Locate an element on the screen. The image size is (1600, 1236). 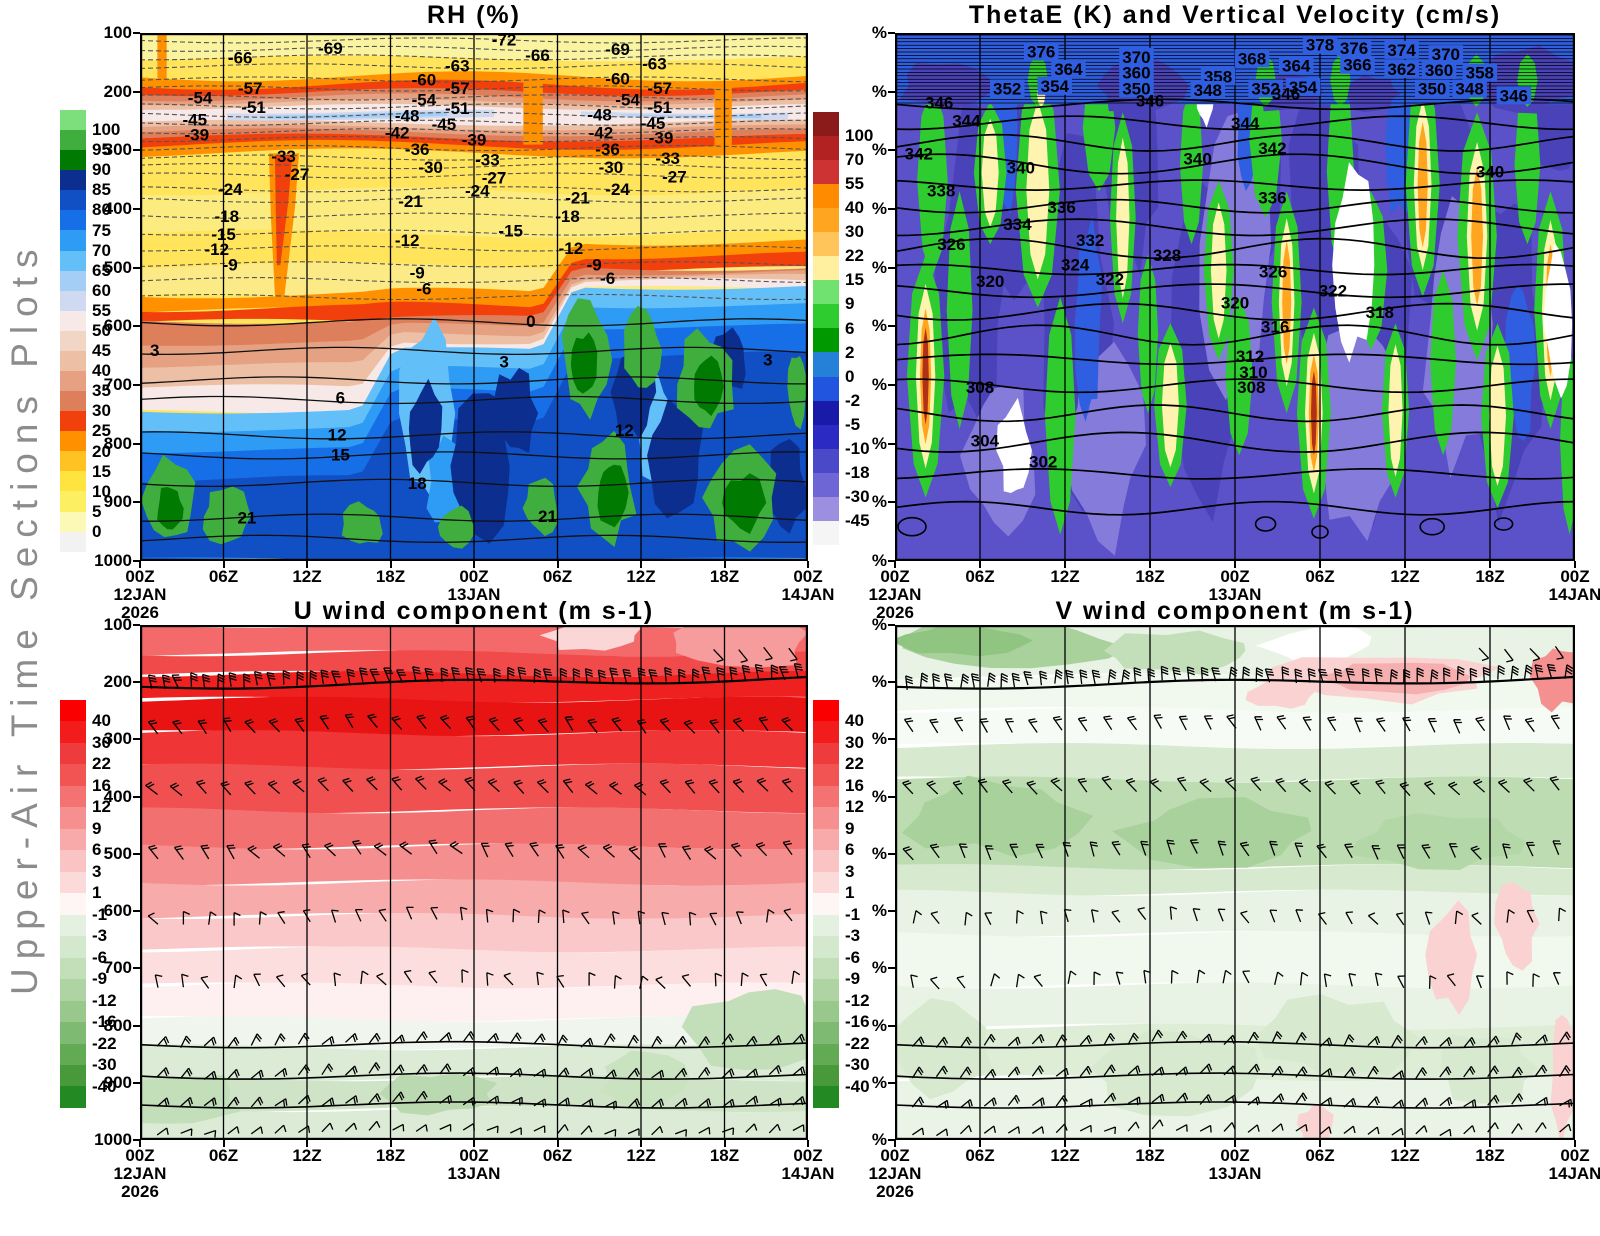
u-wind-colorbar-label: -12 is located at coordinates (104, 1000).